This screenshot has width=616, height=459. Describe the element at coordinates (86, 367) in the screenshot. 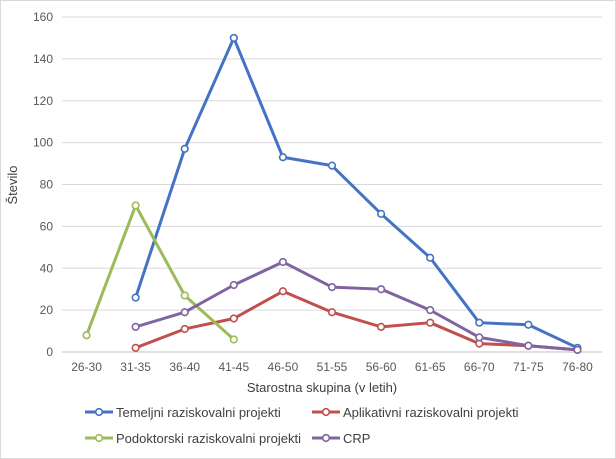

I see `x-tick-label: 26-30` at that location.